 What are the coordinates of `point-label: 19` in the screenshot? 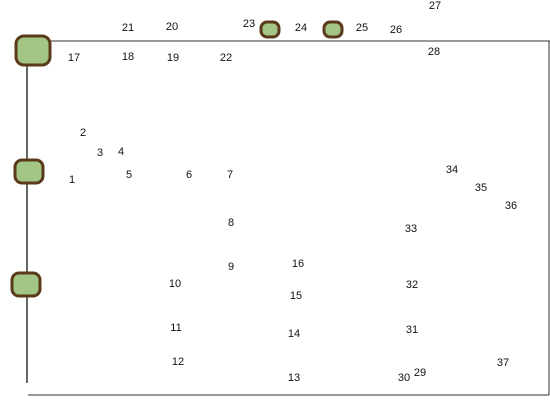 It's located at (173, 58).